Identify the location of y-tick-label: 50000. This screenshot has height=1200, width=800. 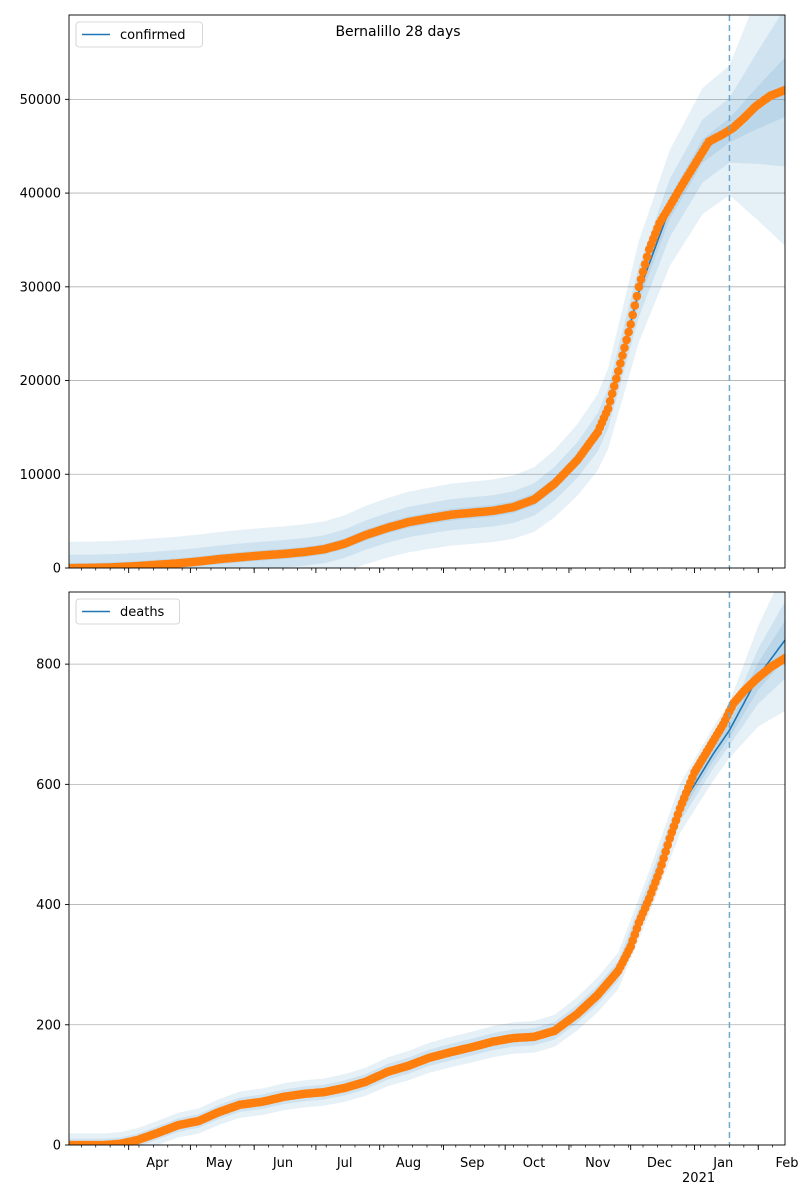
(40, 100).